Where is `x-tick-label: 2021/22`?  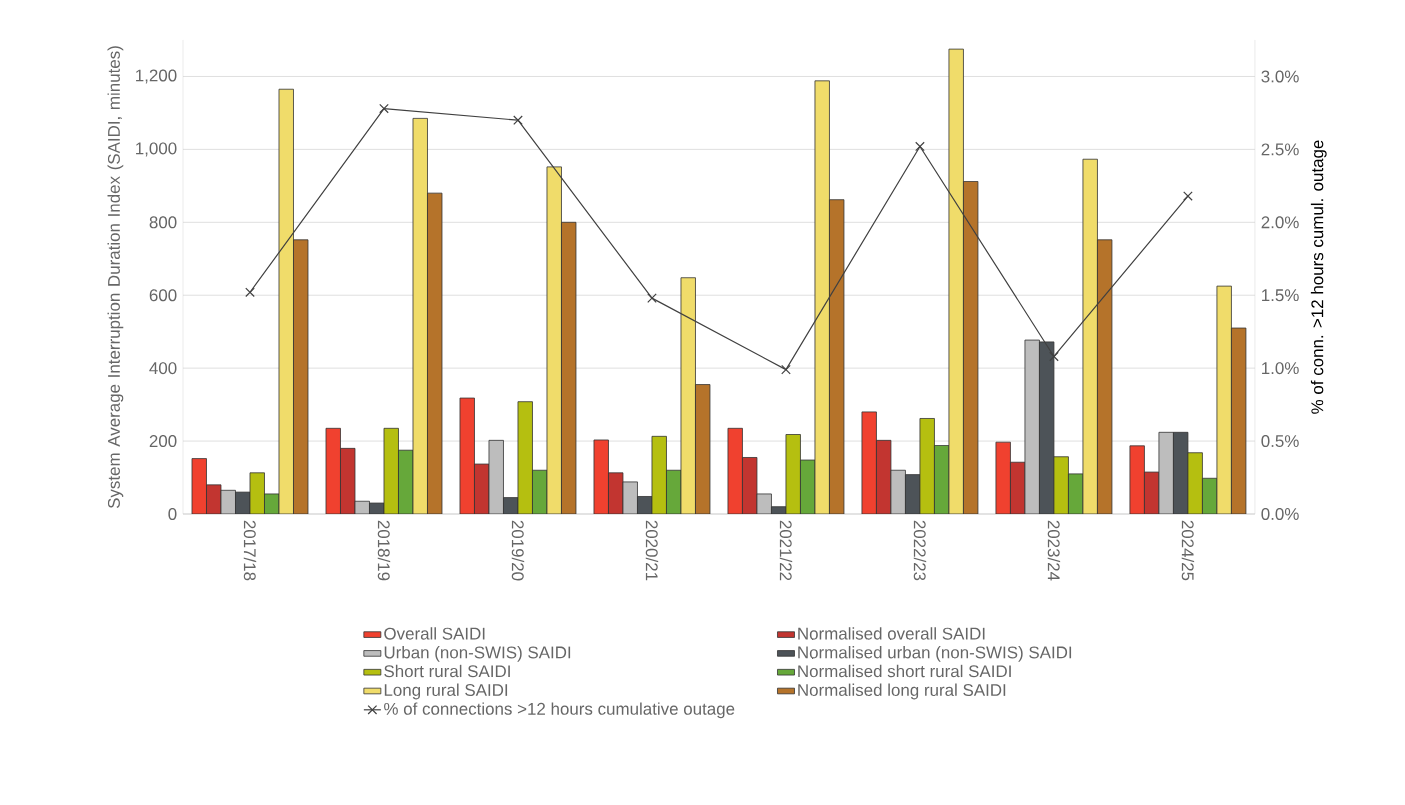 x-tick-label: 2021/22 is located at coordinates (786, 550).